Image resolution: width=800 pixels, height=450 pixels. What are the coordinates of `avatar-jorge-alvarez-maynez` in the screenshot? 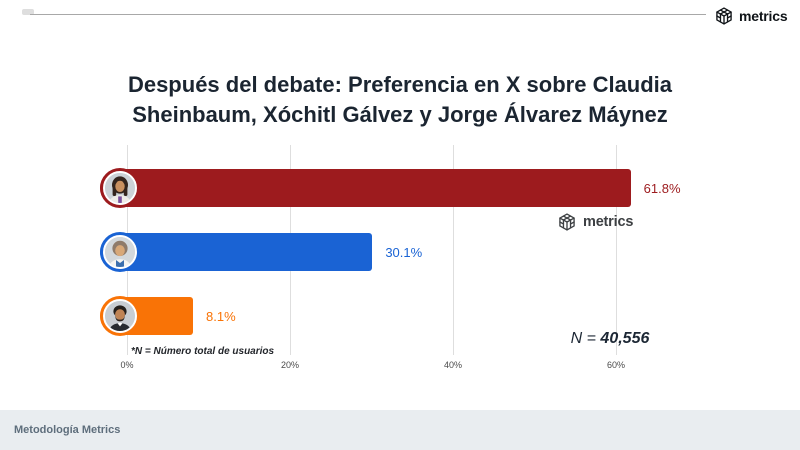 It's located at (120, 316).